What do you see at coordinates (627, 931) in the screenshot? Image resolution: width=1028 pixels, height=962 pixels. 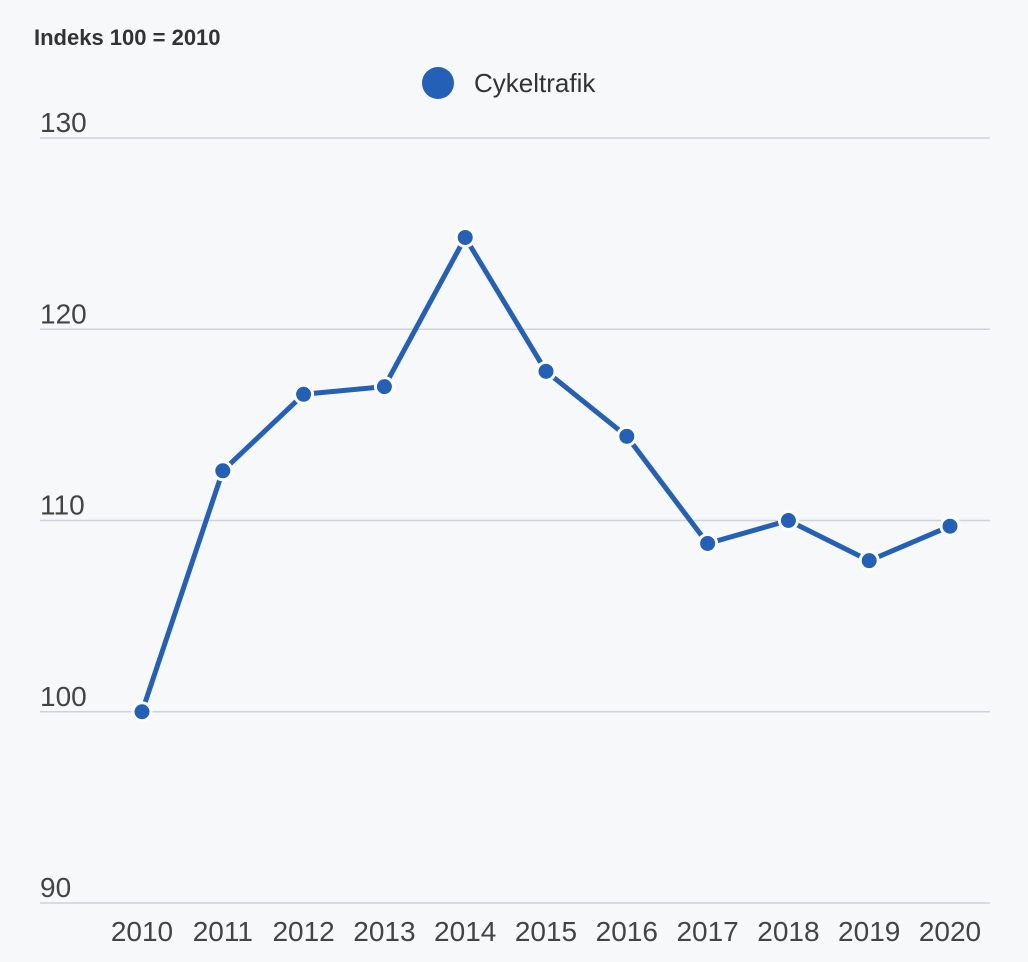 I see `x-tick-2016: 2016` at bounding box center [627, 931].